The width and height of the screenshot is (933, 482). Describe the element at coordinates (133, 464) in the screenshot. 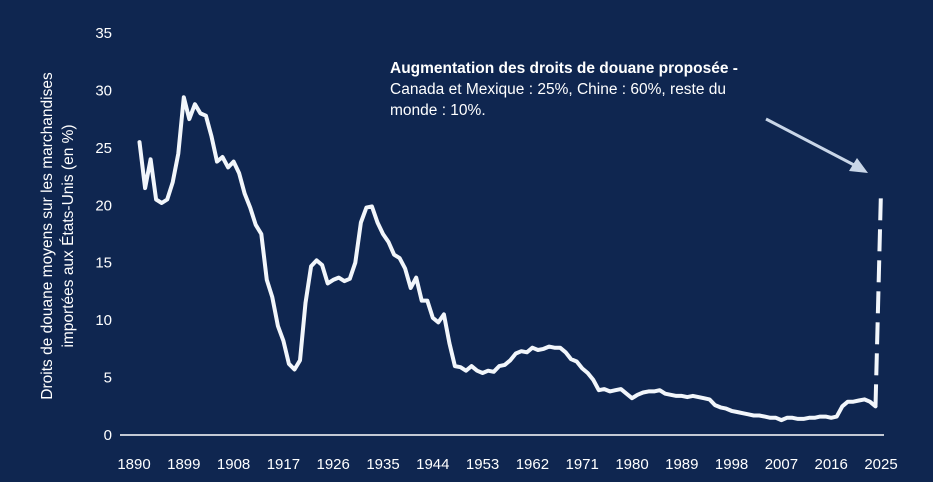

I see `x-tick-label: 1890` at that location.